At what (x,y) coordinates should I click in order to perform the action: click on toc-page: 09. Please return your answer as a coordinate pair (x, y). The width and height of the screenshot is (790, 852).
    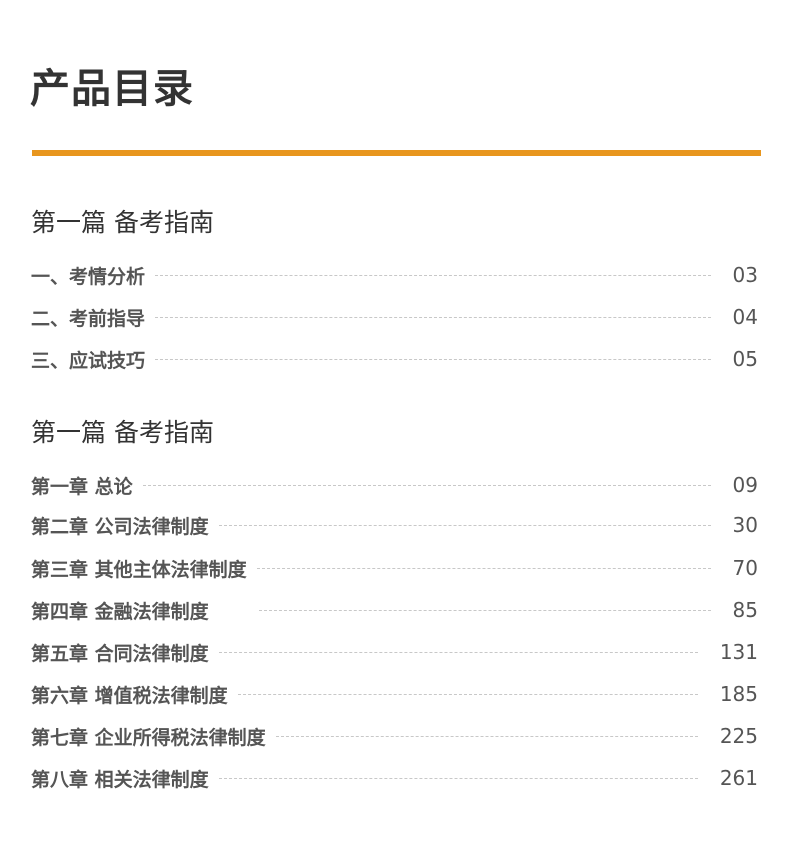
    Looking at the image, I should click on (745, 485).